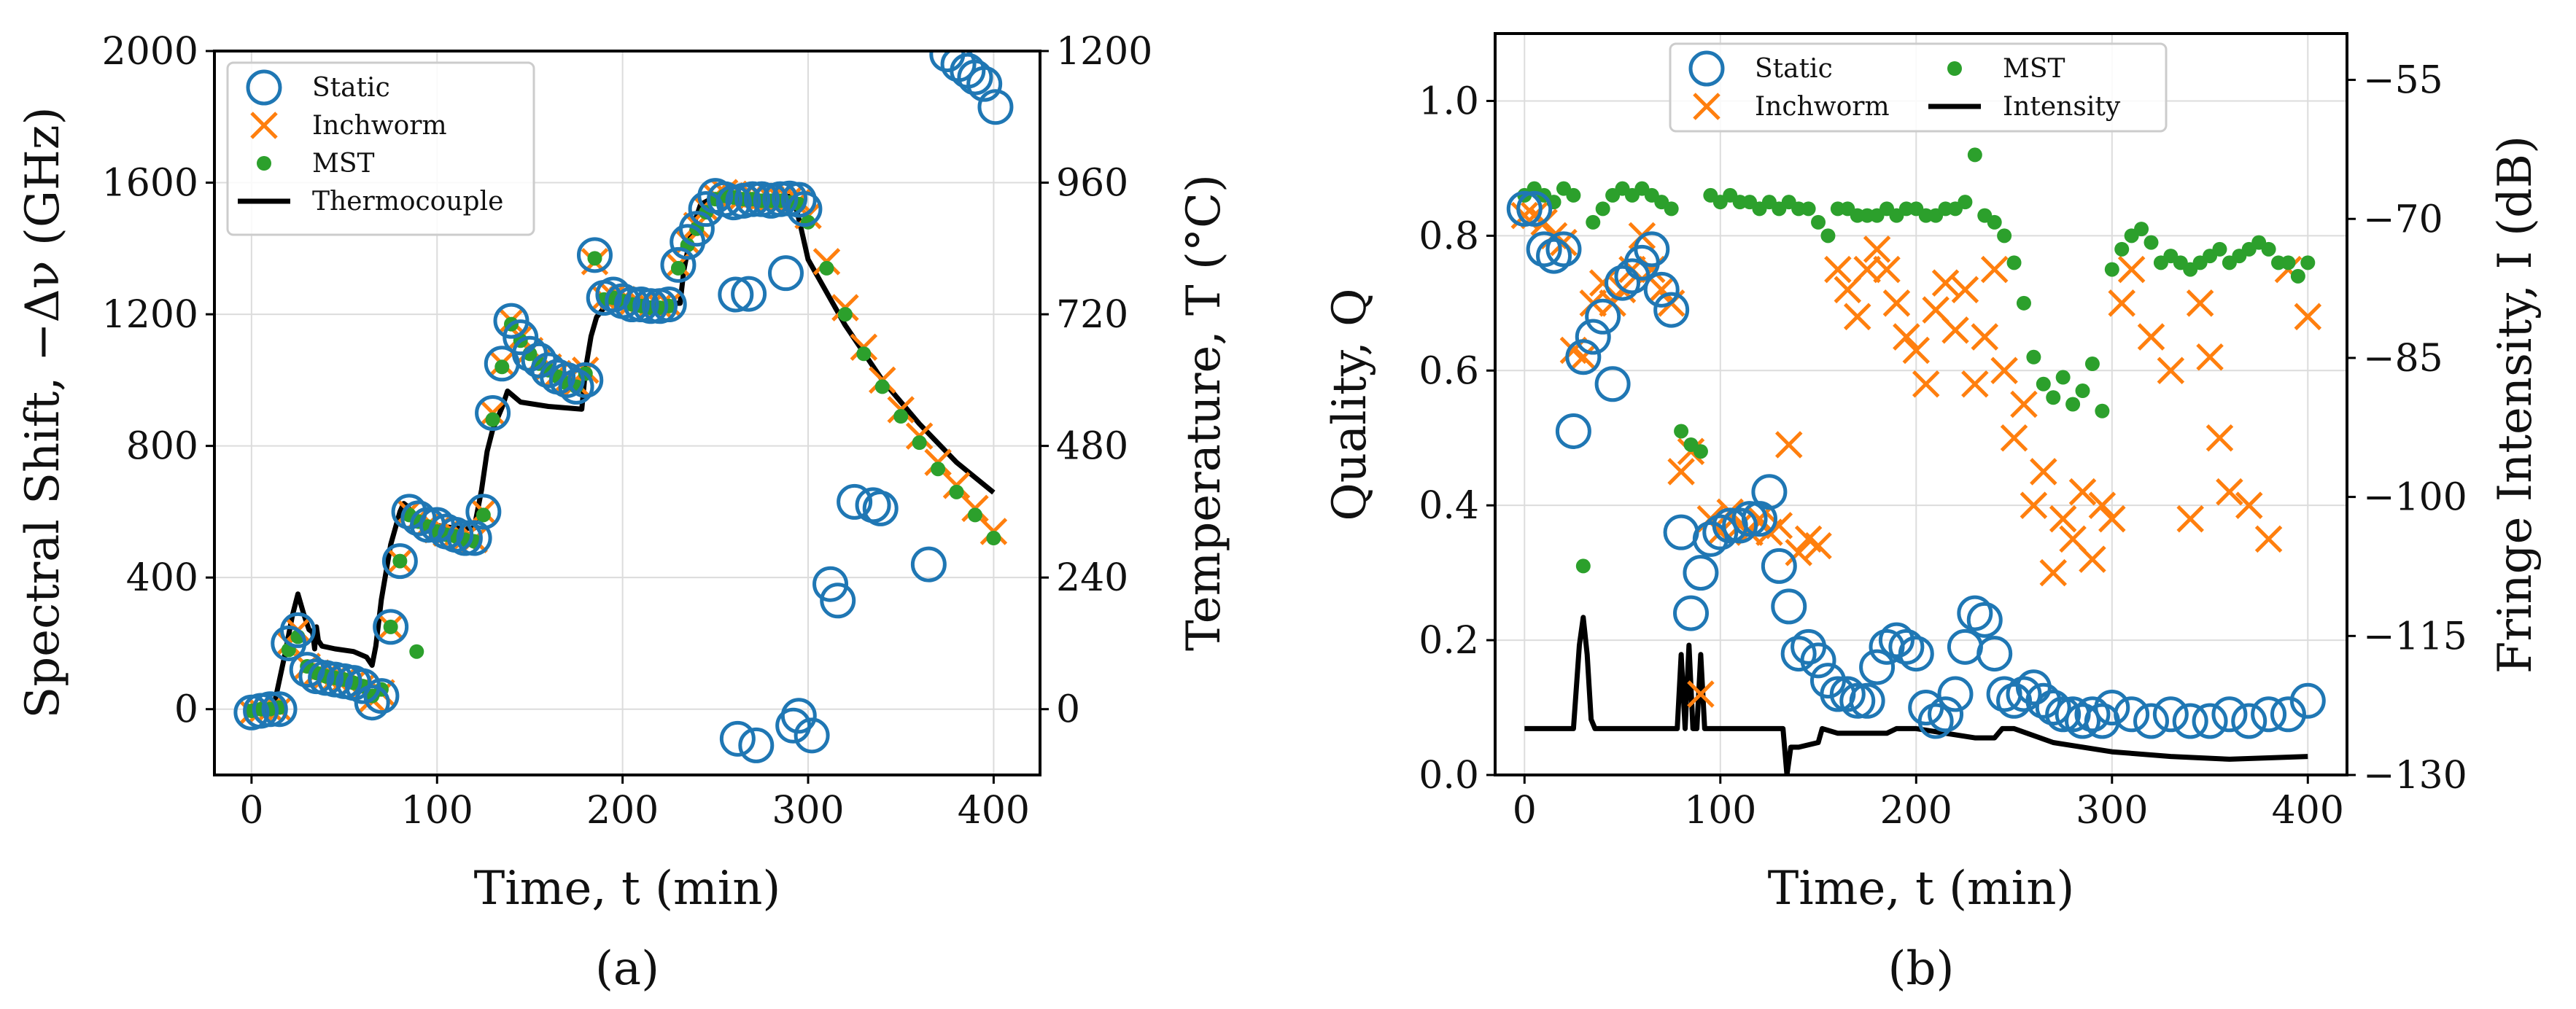  Describe the element at coordinates (1092, 447) in the screenshot. I see `y2-tick-label: 480` at that location.